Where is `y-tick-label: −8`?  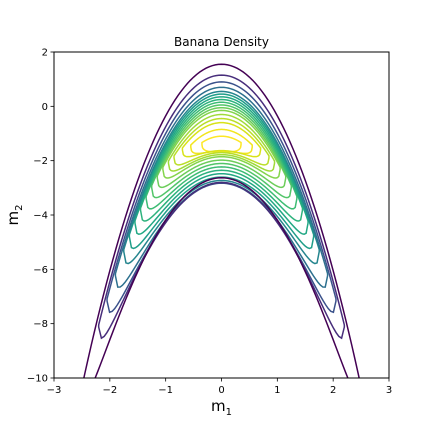
y-tick-label: −8 is located at coordinates (40, 324).